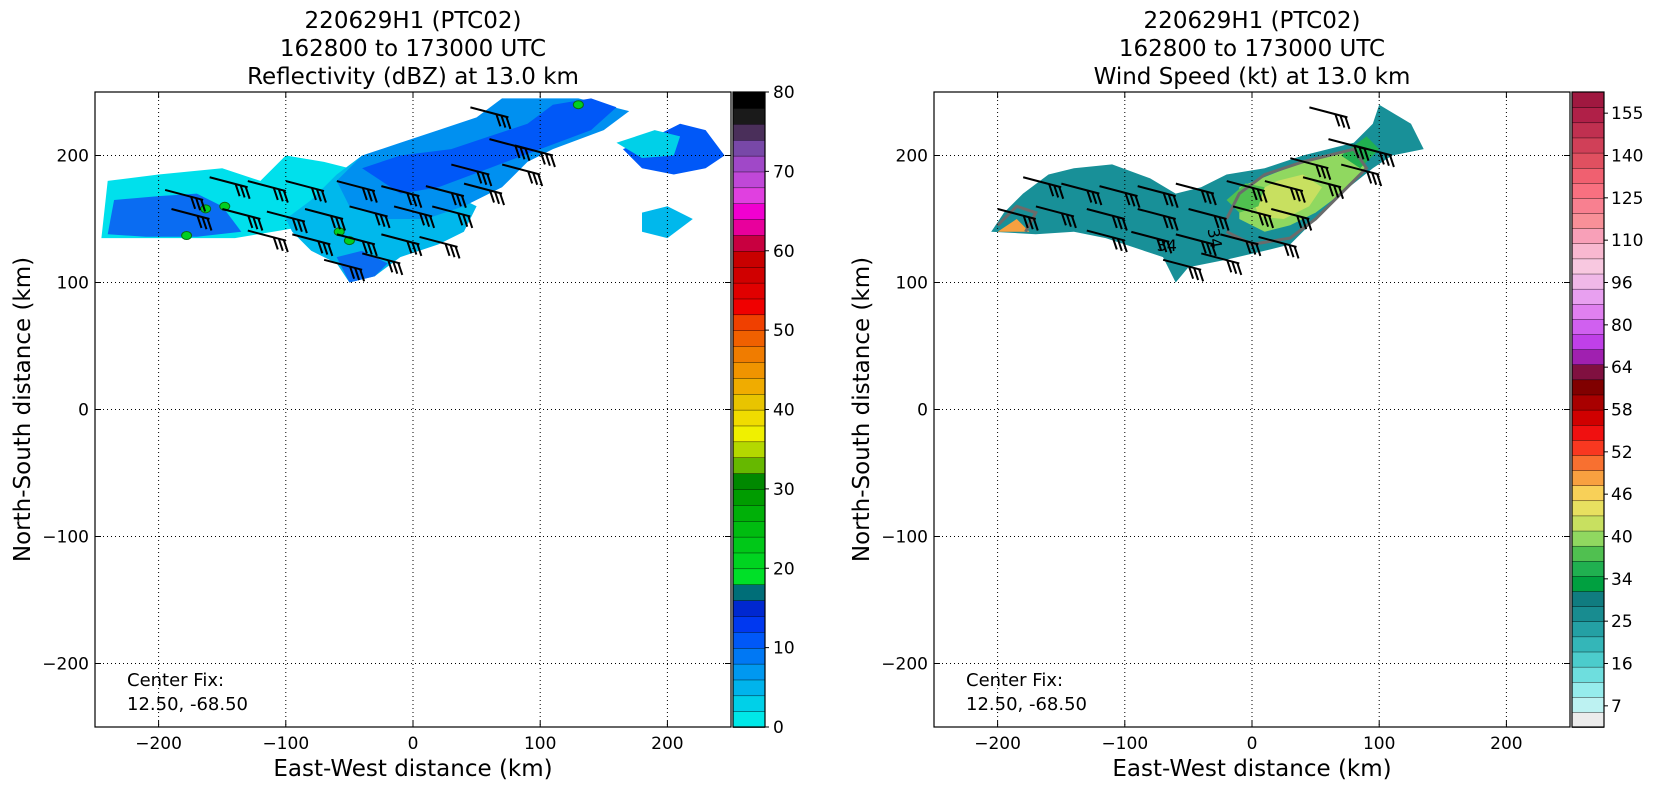  What do you see at coordinates (1252, 744) in the screenshot?
I see `x-tick-label: 0` at bounding box center [1252, 744].